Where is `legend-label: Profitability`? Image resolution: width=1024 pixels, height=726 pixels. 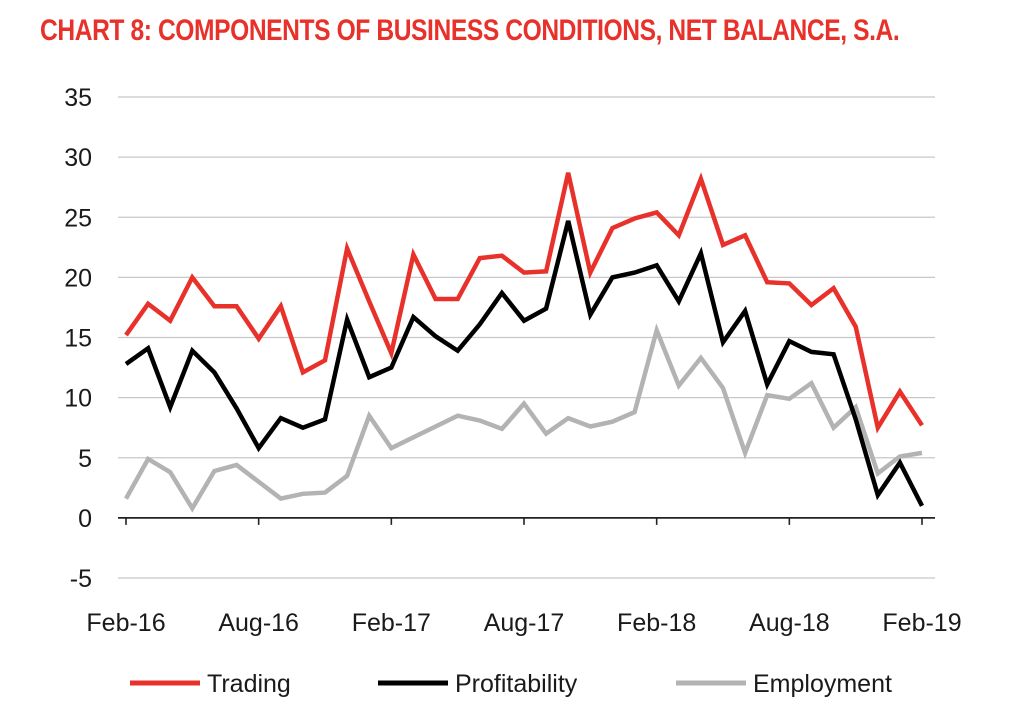 legend-label: Profitability is located at coordinates (516, 684).